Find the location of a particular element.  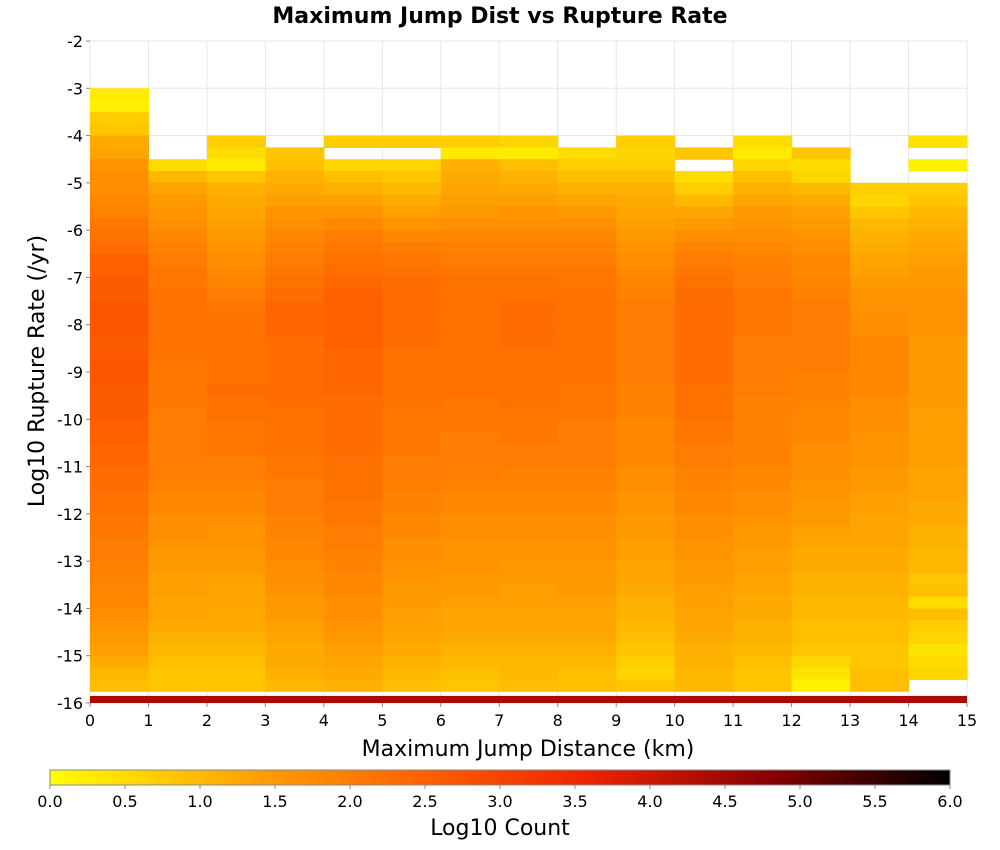

y-tick-label: -15 is located at coordinates (70, 656).